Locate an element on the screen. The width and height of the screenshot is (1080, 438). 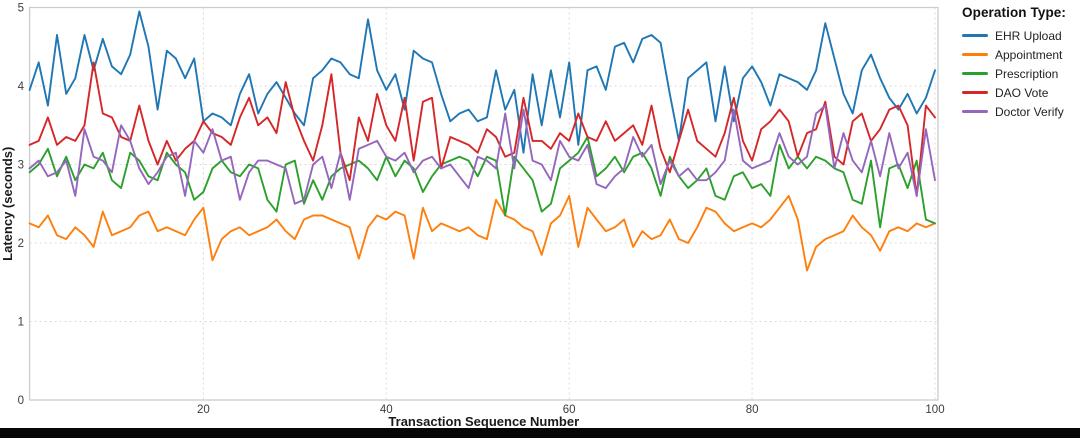
y-tick-label: 4 is located at coordinates (21, 87).